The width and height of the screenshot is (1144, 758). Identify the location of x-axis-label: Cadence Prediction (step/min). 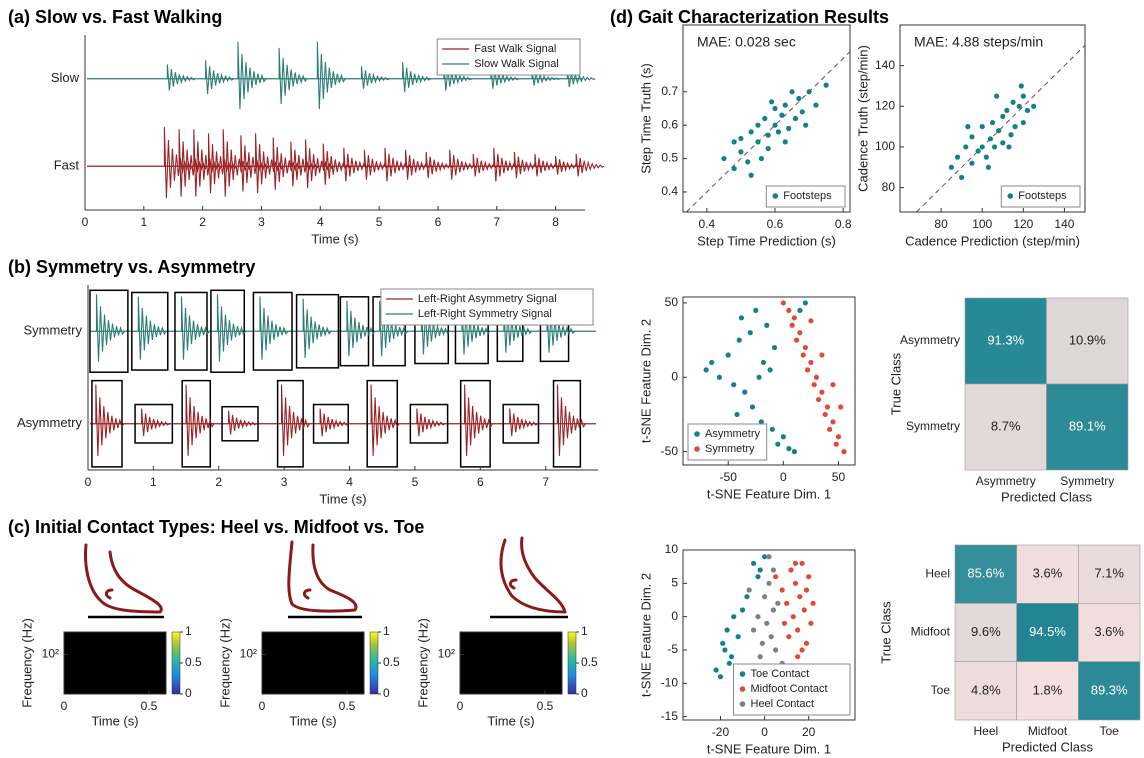
(992, 240).